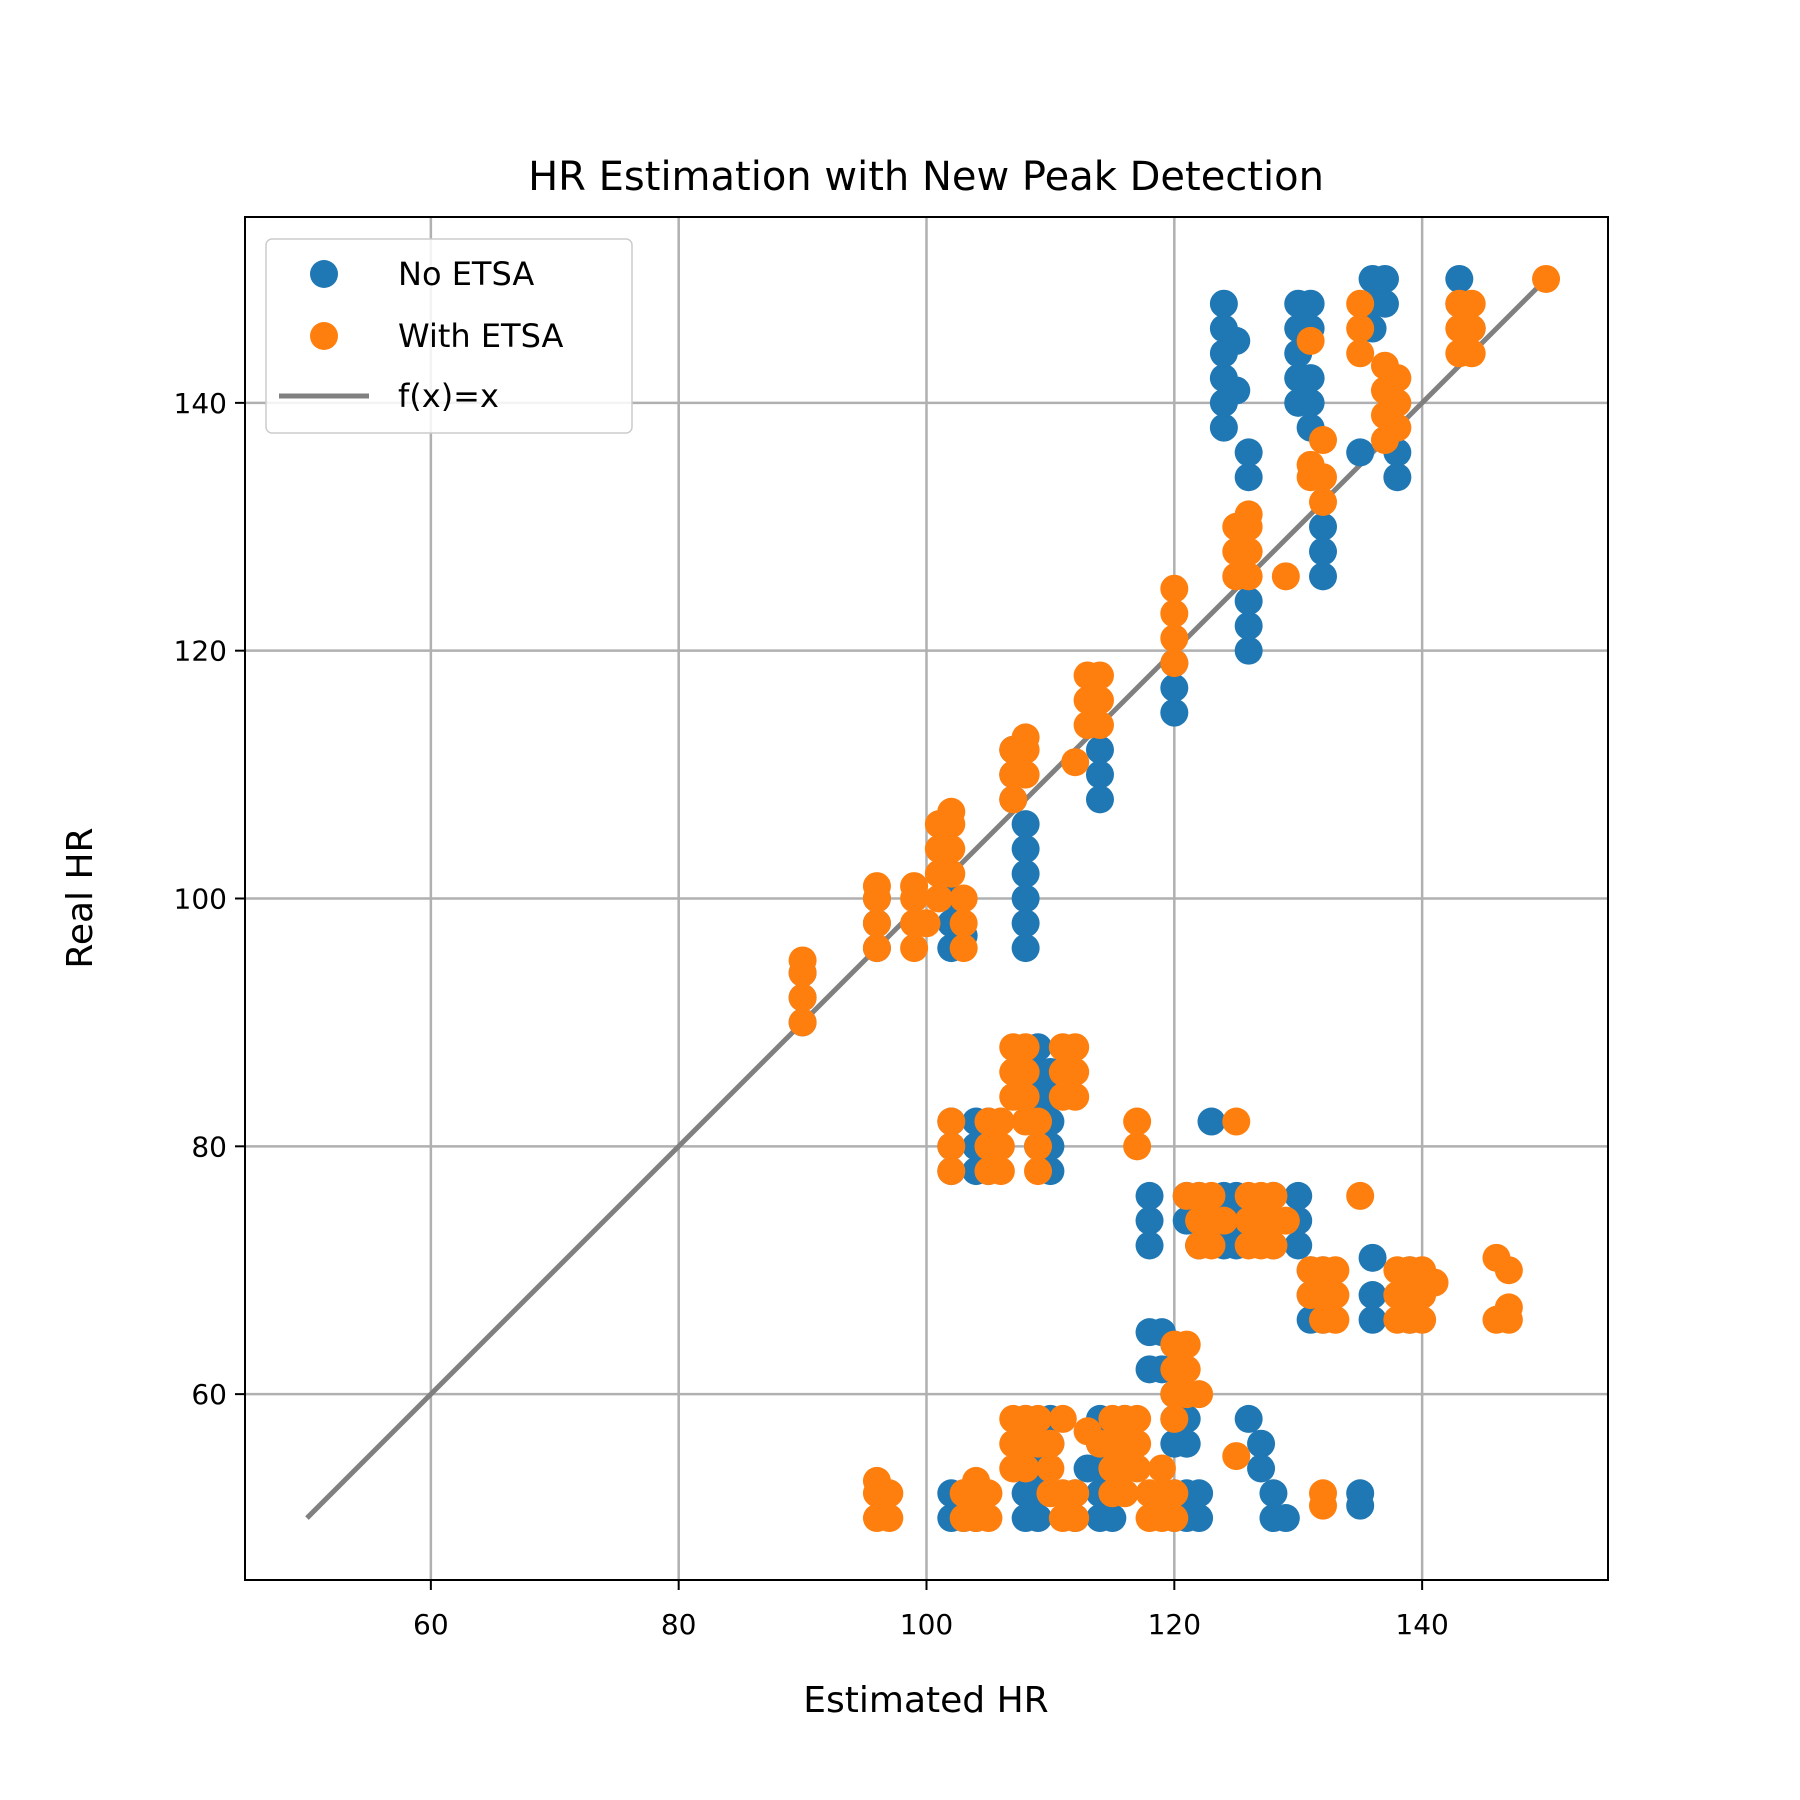 This screenshot has width=1800, height=1800. Describe the element at coordinates (925, 1700) in the screenshot. I see `x-axis-label: Estimated HR` at that location.